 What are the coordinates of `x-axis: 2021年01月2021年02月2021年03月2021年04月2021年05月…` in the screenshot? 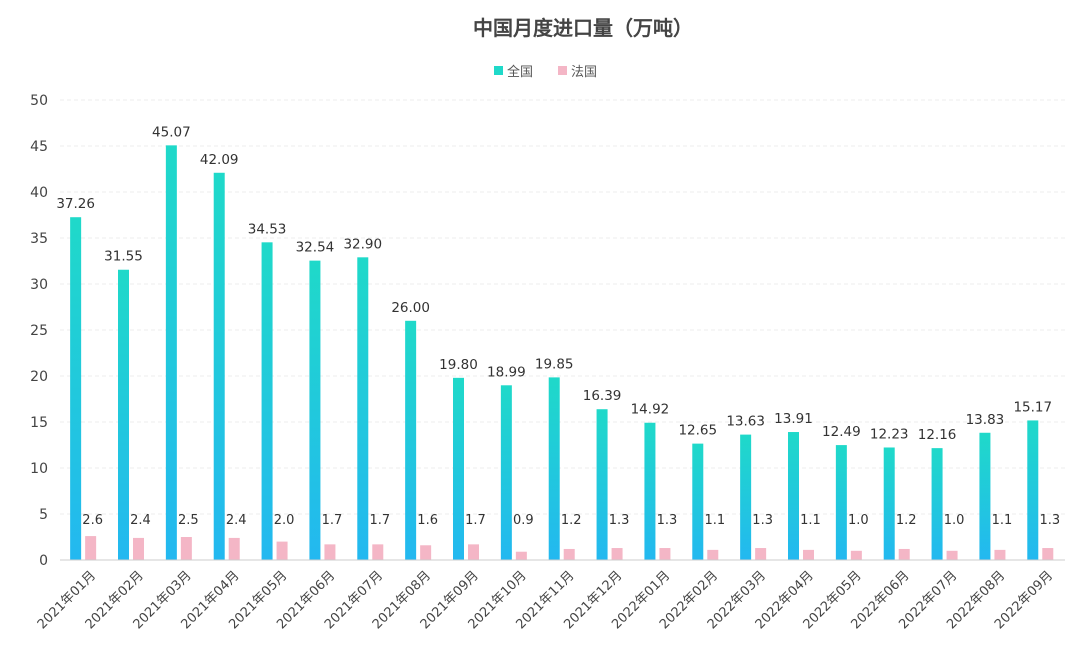 It's located at (550, 595).